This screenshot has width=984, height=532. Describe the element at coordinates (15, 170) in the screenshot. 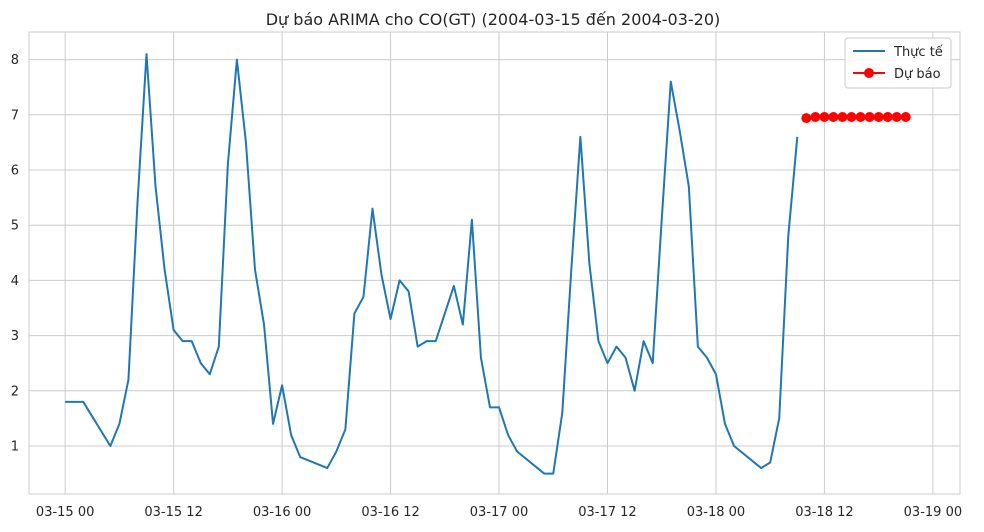

I see `y-tick-label: 6` at that location.